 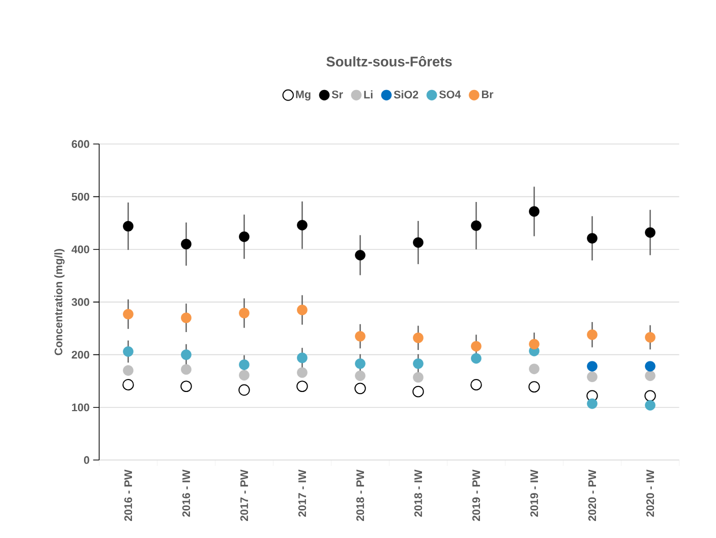 I want to click on legend-label: SO4, so click(x=450, y=94).